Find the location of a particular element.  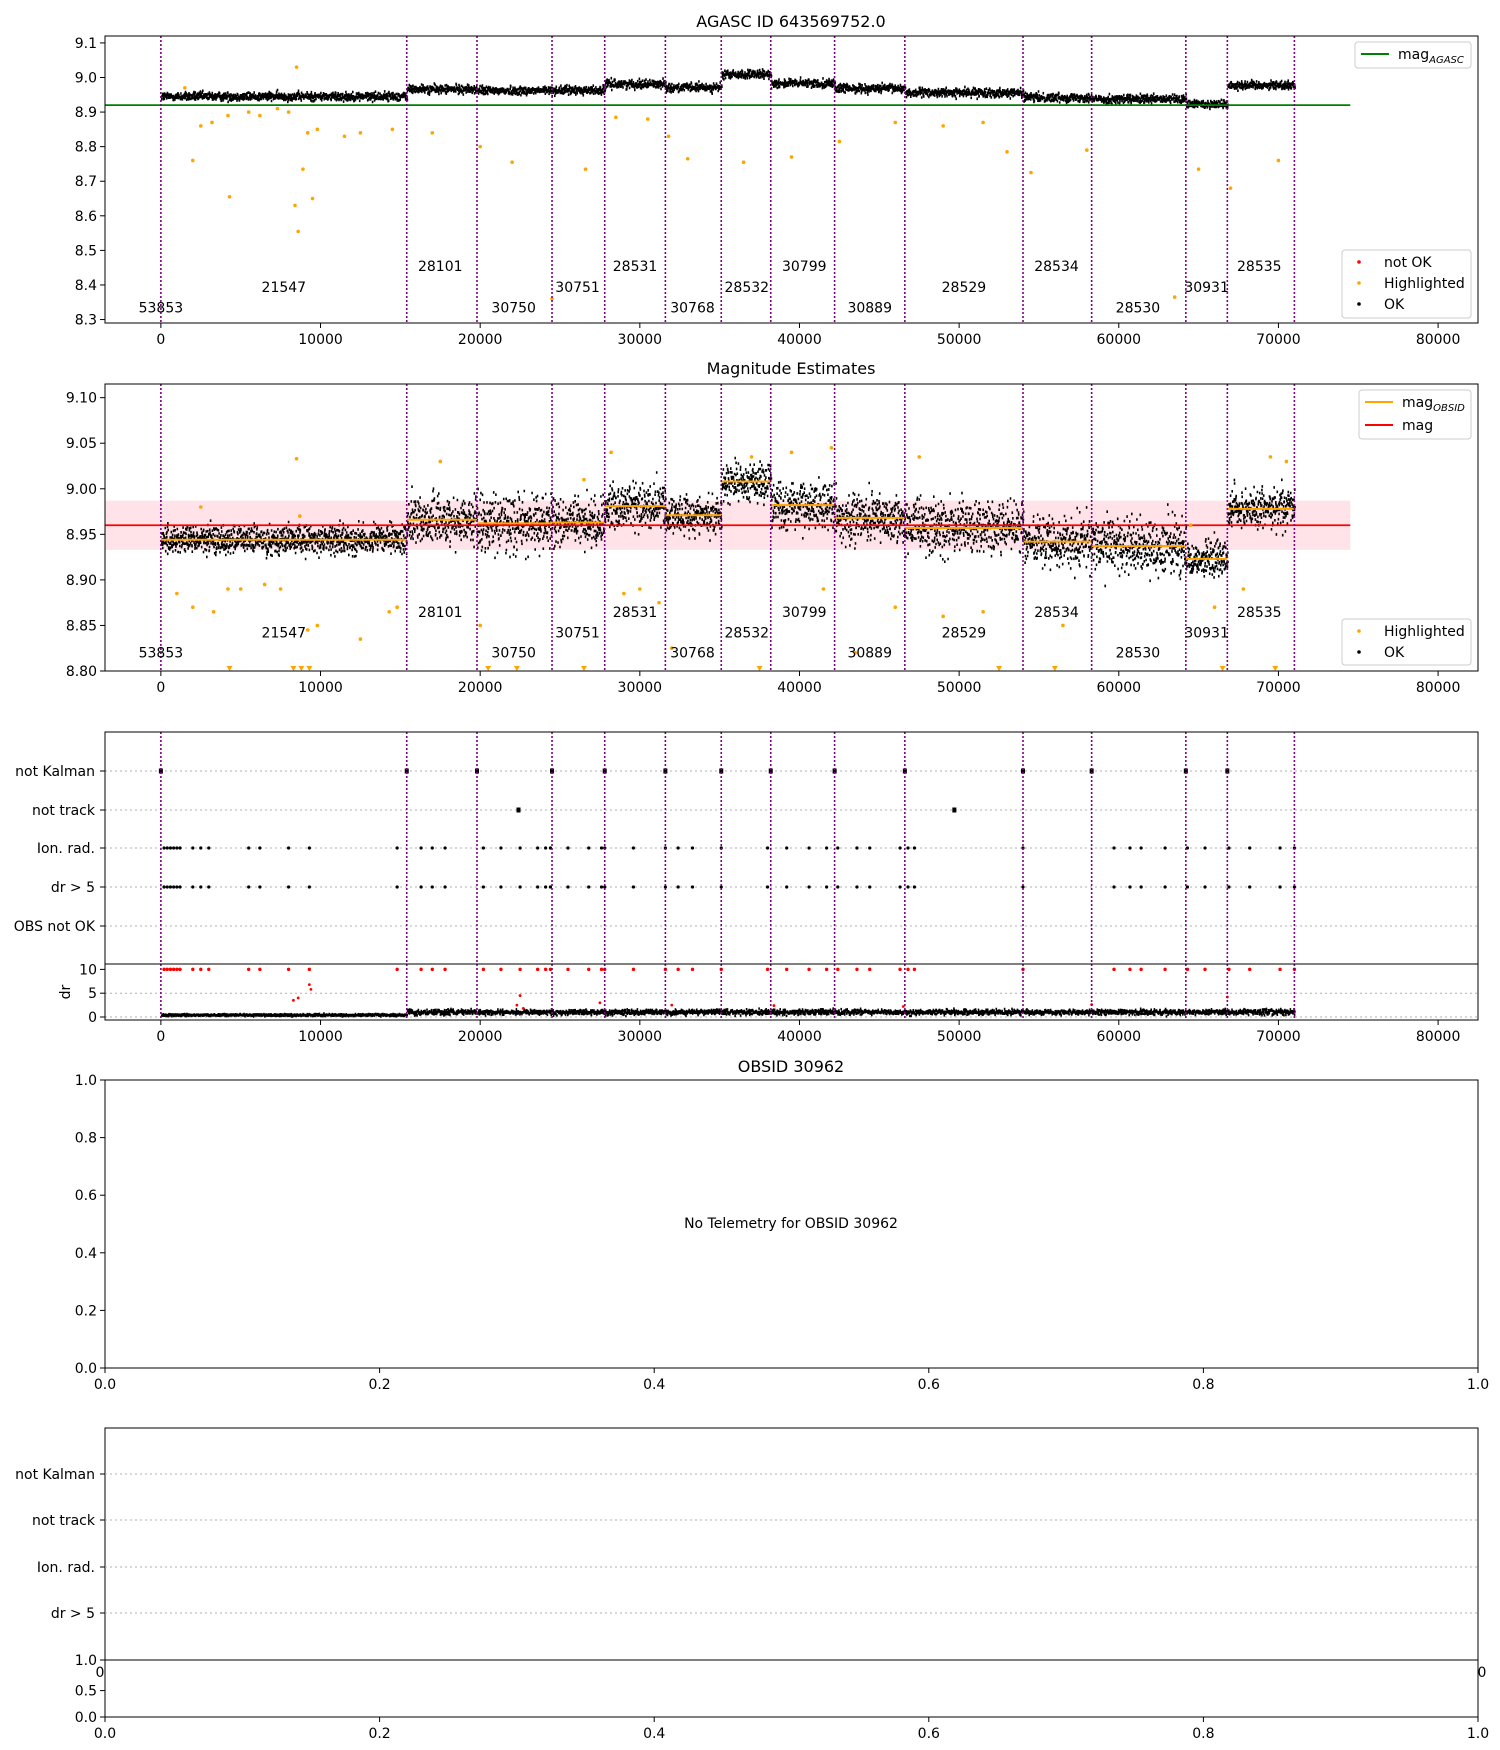

obsid-label: 30751 is located at coordinates (577, 633).